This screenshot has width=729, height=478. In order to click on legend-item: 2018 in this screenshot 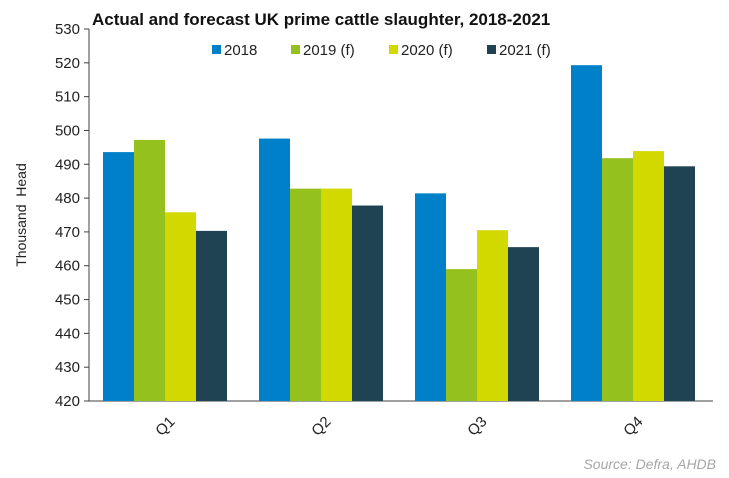, I will do `click(234, 50)`.